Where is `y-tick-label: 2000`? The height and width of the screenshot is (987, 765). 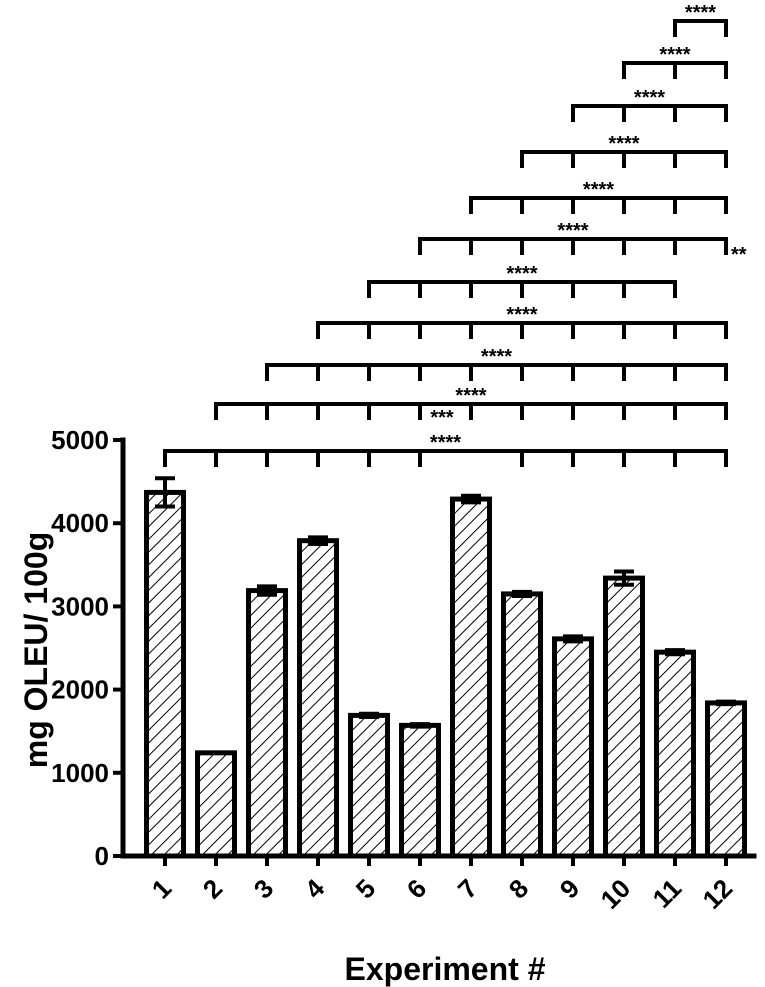
y-tick-label: 2000 is located at coordinates (80, 690).